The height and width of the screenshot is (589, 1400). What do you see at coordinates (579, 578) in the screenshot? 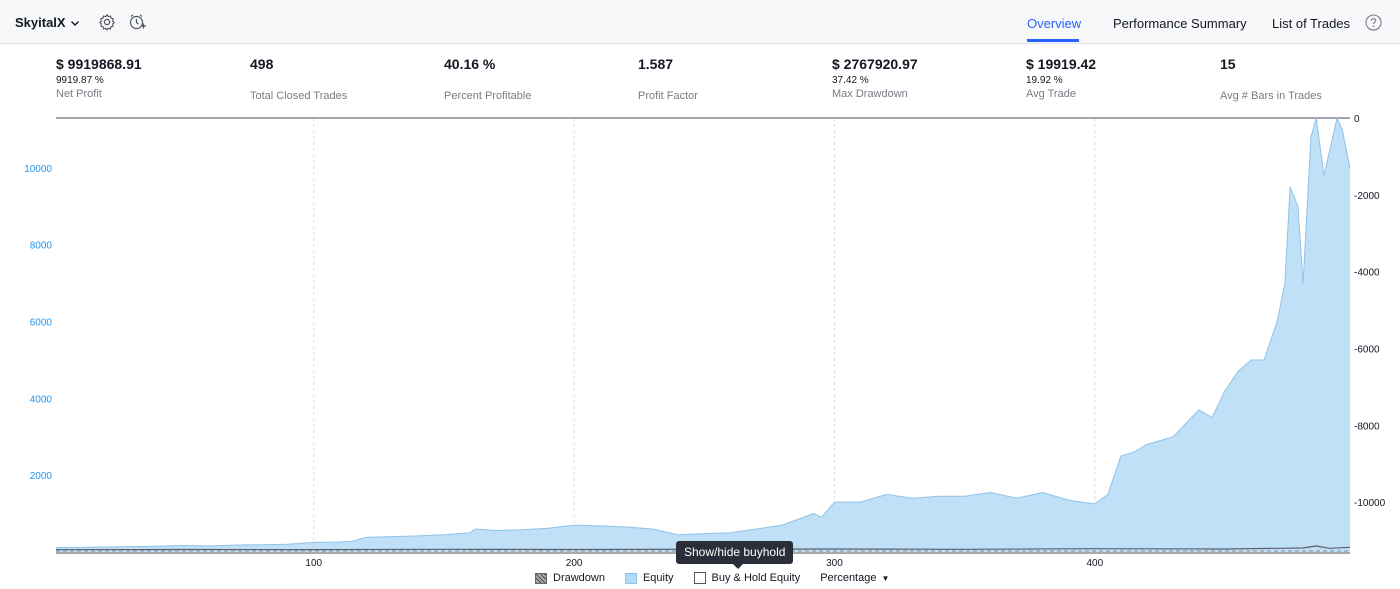
I see `legend-label: Drawdown` at bounding box center [579, 578].